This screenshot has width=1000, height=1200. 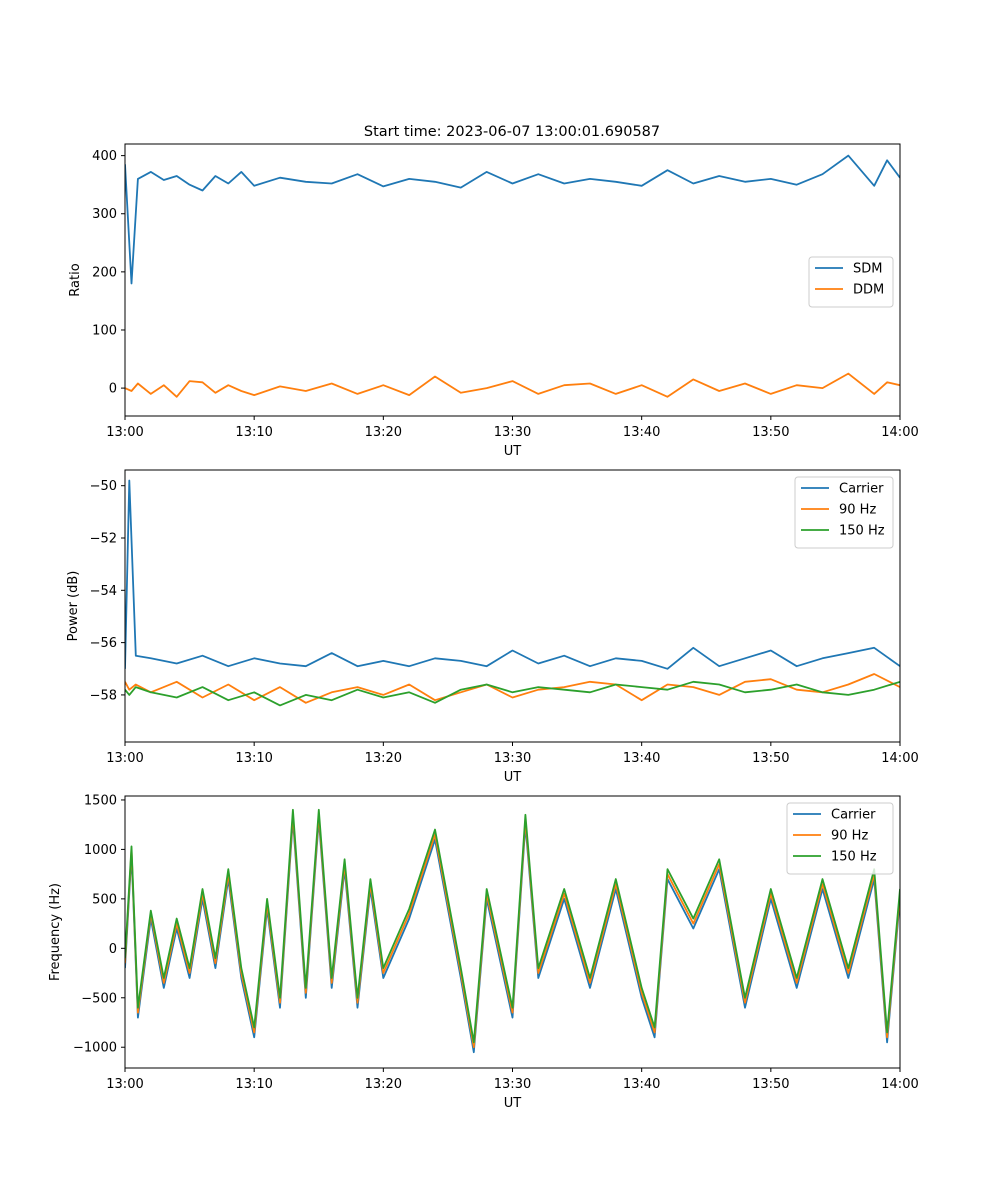 What do you see at coordinates (103, 695) in the screenshot?
I see `y-tick-label: −58` at bounding box center [103, 695].